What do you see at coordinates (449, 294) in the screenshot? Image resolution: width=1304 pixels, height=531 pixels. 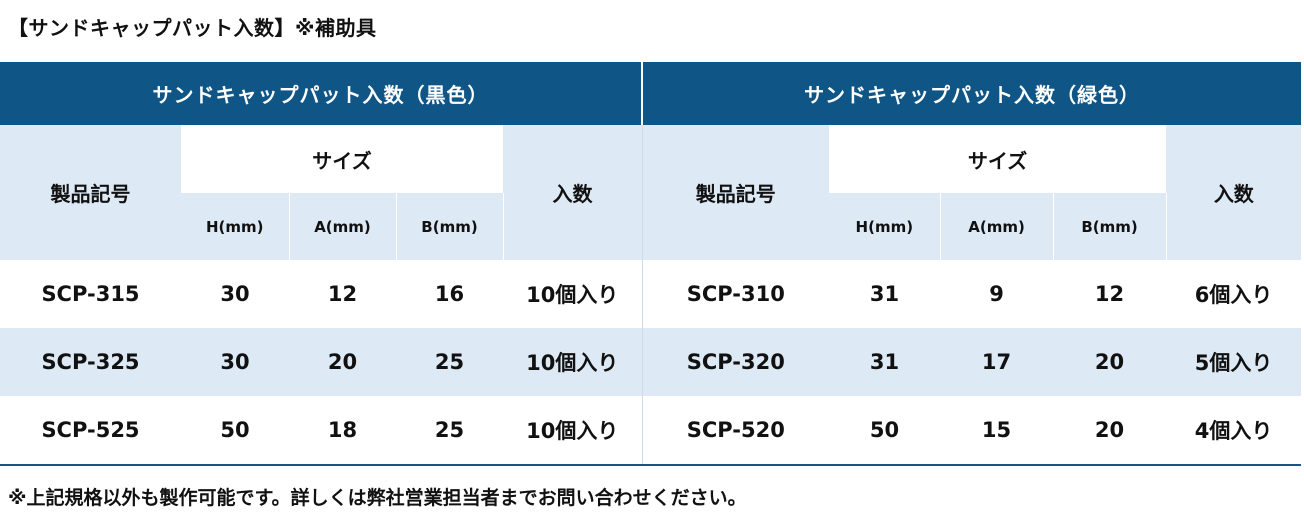 I see `b-cell: 16` at bounding box center [449, 294].